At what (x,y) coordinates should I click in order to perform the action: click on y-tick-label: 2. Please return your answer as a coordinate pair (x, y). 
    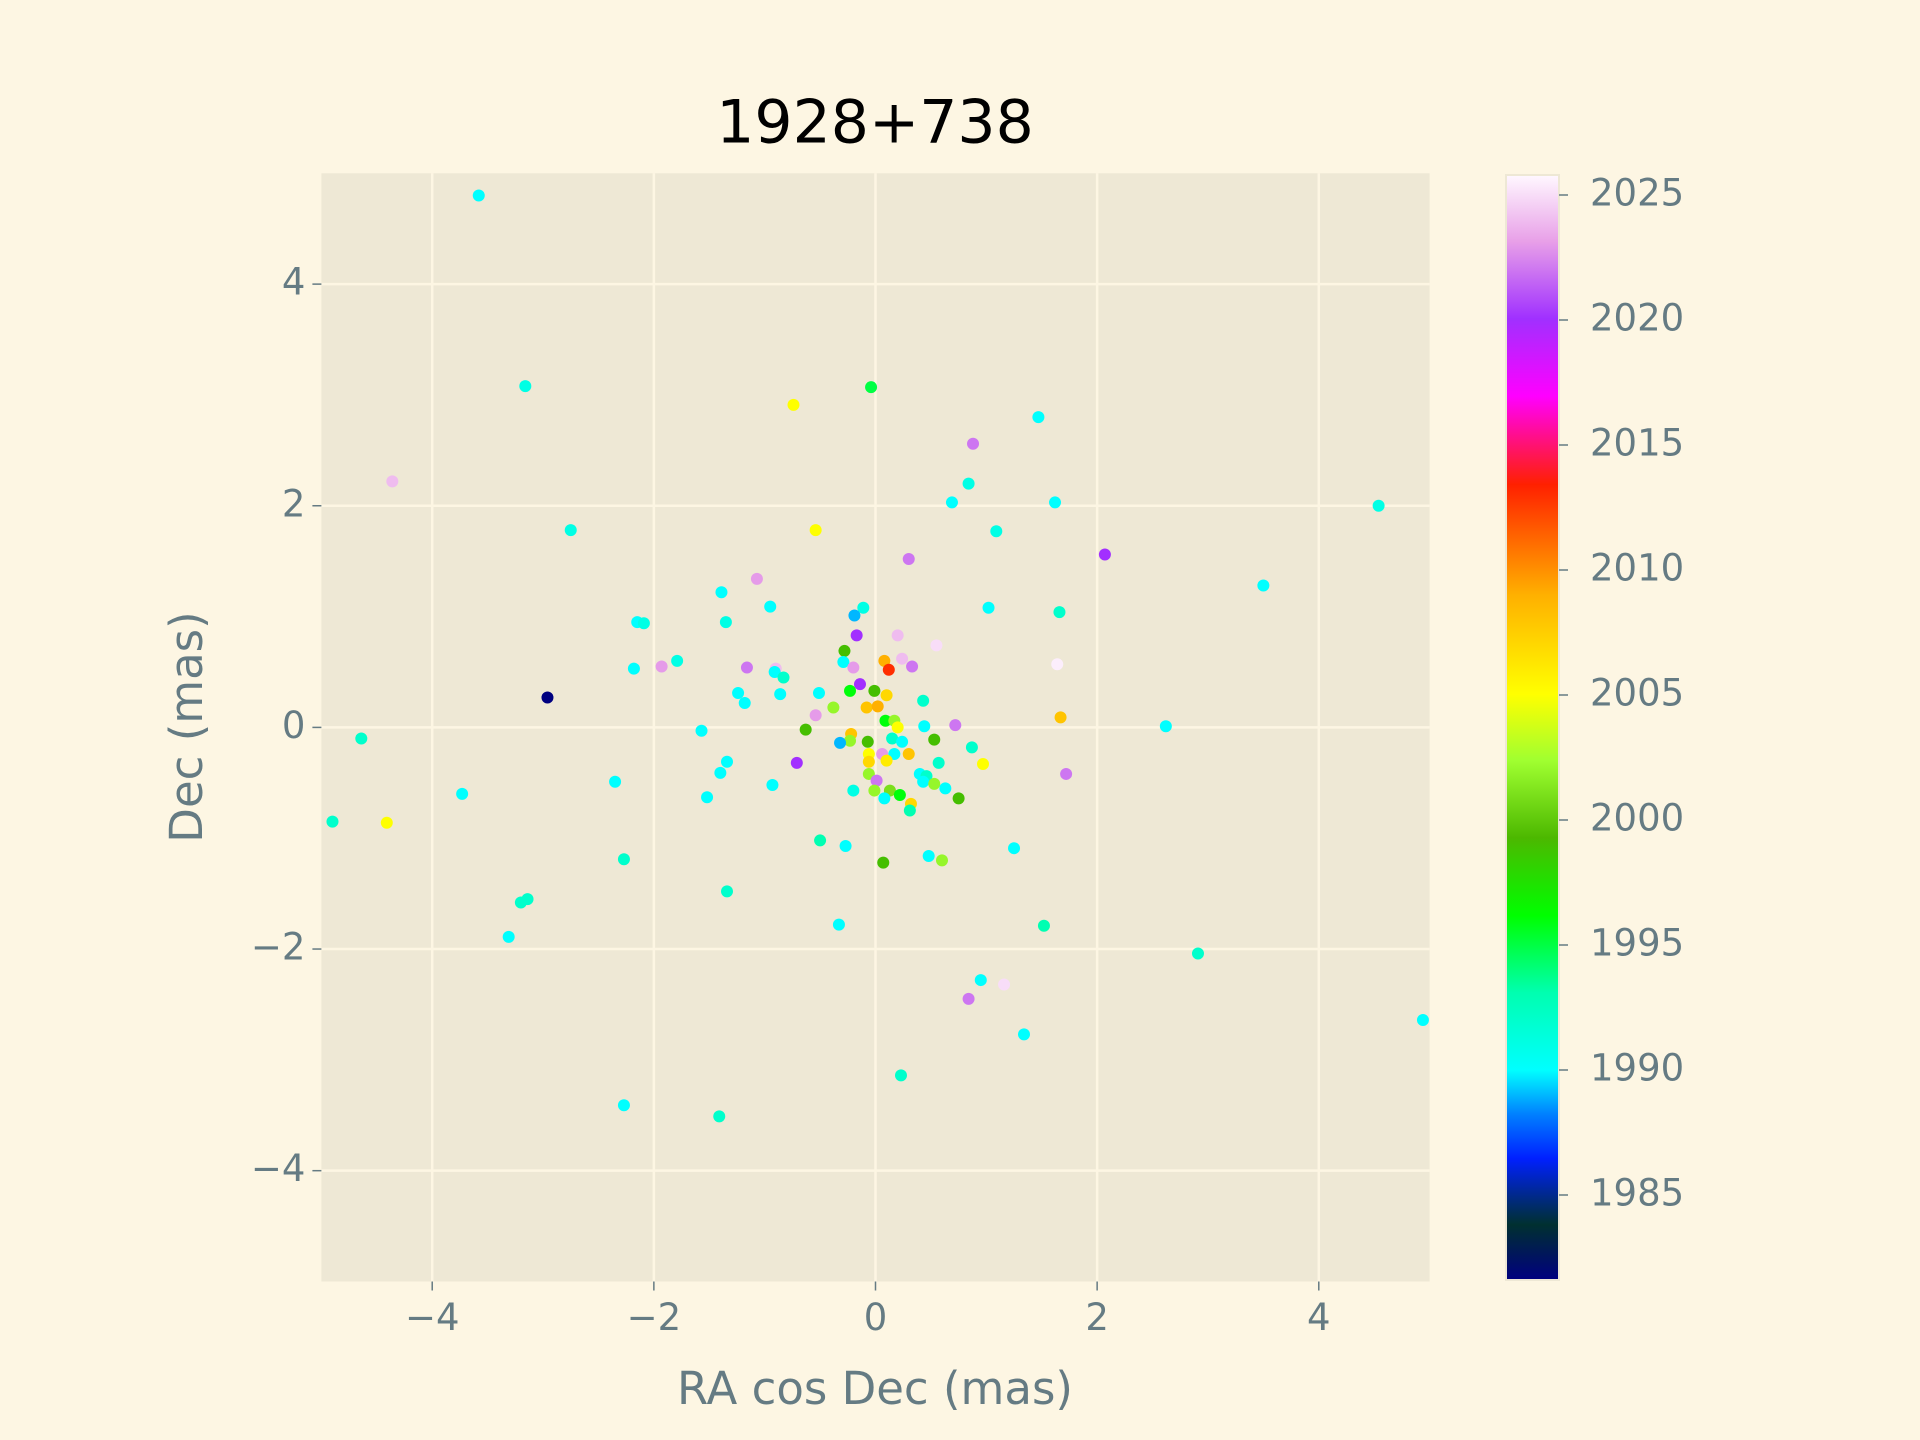
    Looking at the image, I should click on (294, 503).